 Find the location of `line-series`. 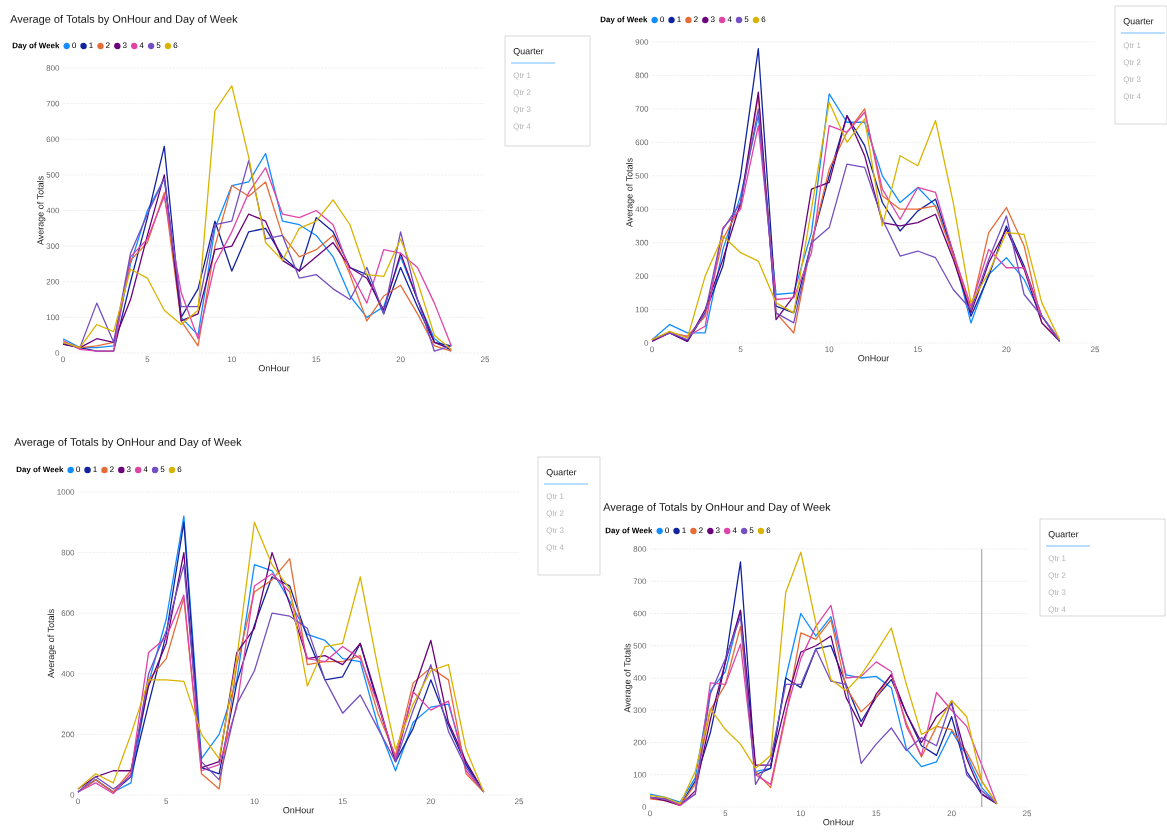

line-series is located at coordinates (257, 218).